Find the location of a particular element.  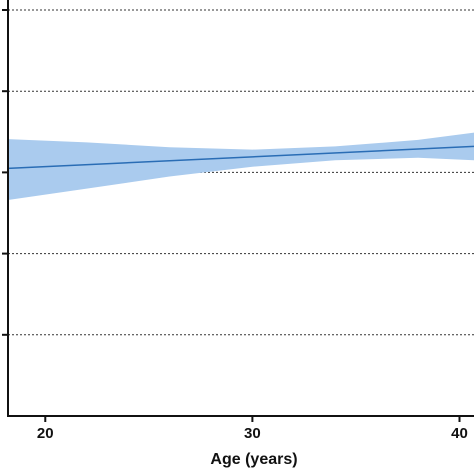

x-axis-label: Age (years) is located at coordinates (253, 459).